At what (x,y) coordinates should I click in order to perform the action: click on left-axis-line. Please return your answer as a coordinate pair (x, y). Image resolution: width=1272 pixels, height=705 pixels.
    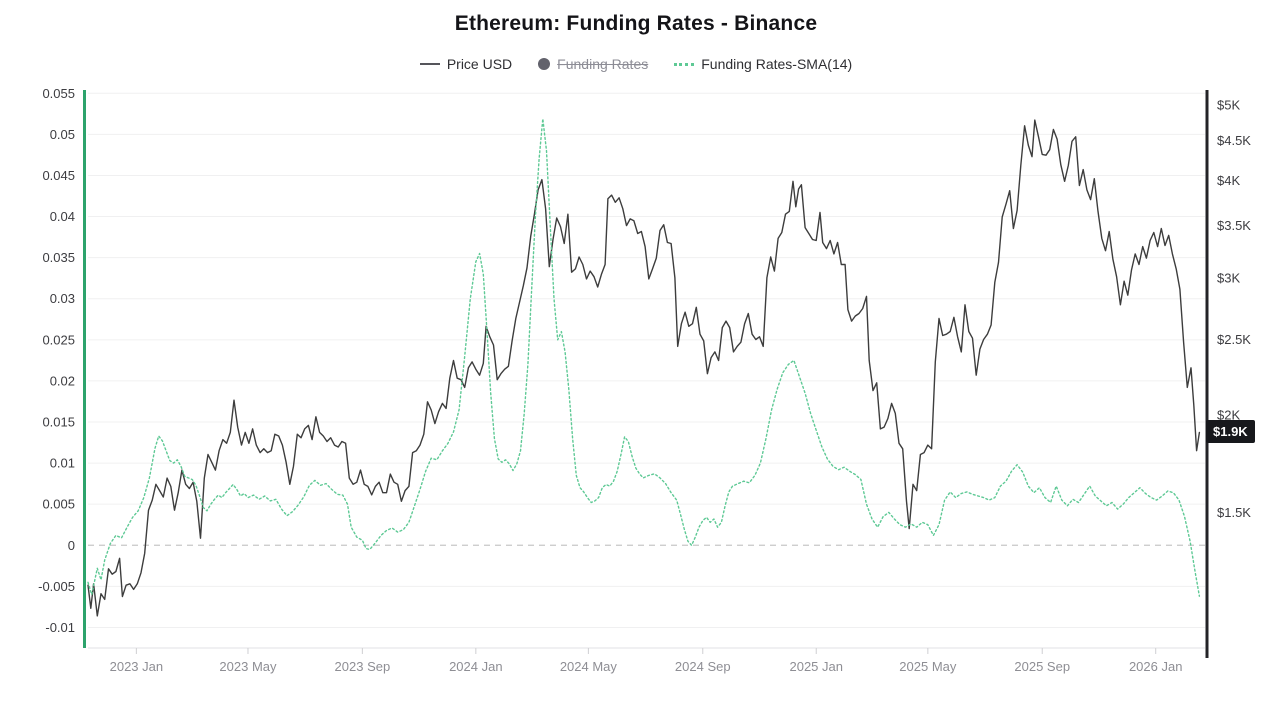
    Looking at the image, I should click on (84, 369).